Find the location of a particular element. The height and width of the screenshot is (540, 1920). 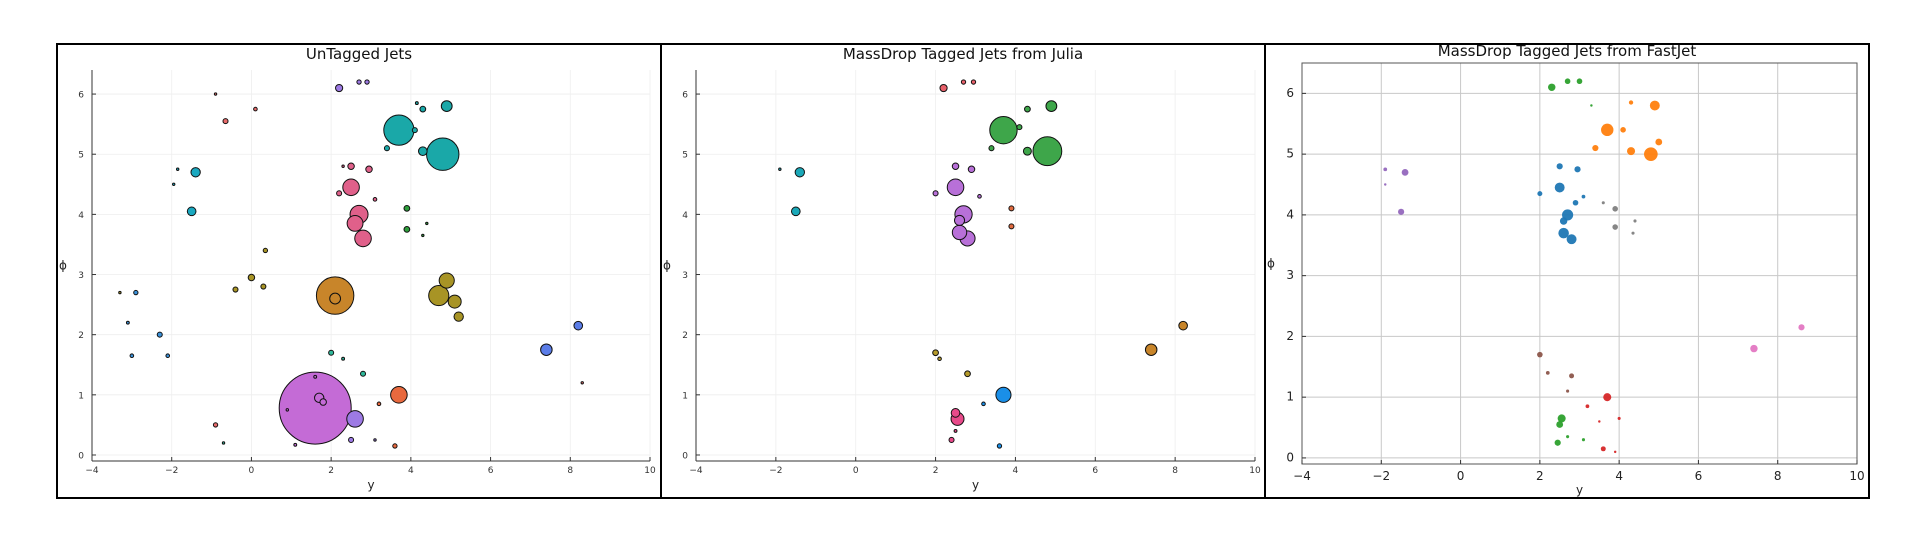

y-axis-label: ϕ is located at coordinates (667, 266).